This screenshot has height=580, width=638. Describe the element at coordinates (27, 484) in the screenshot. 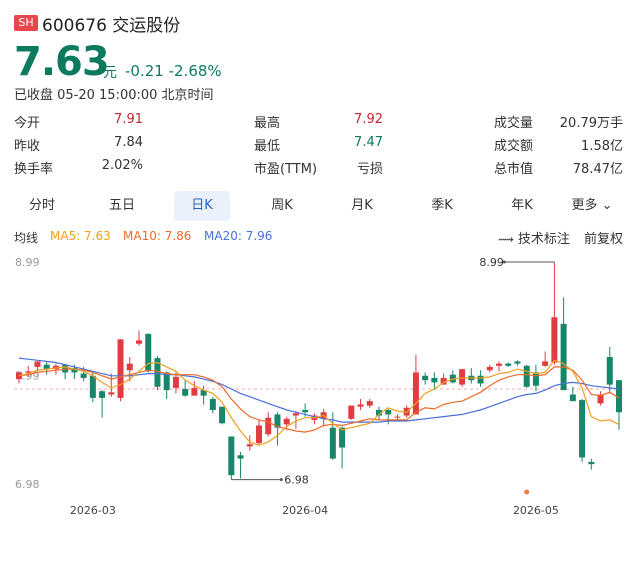

I see `y-tick-label: 6.98` at that location.